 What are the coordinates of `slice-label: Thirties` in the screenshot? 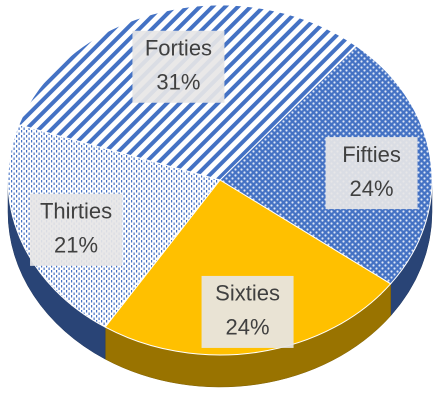 It's located at (76, 211).